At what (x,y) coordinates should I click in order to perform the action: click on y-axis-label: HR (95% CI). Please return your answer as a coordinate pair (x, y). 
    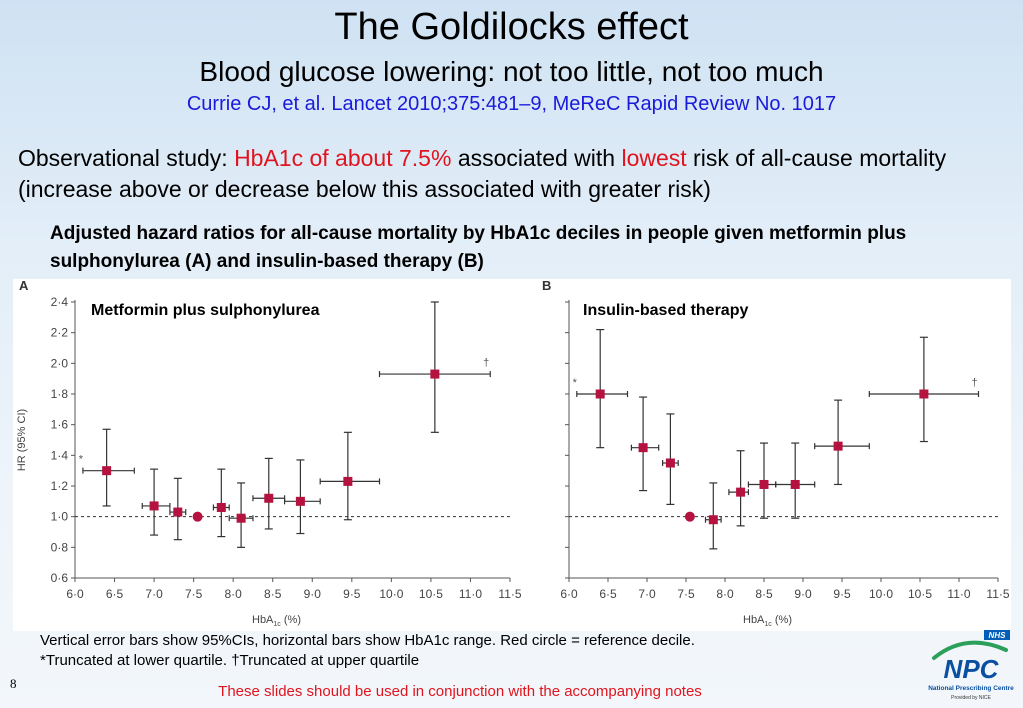
    Looking at the image, I should click on (22, 440).